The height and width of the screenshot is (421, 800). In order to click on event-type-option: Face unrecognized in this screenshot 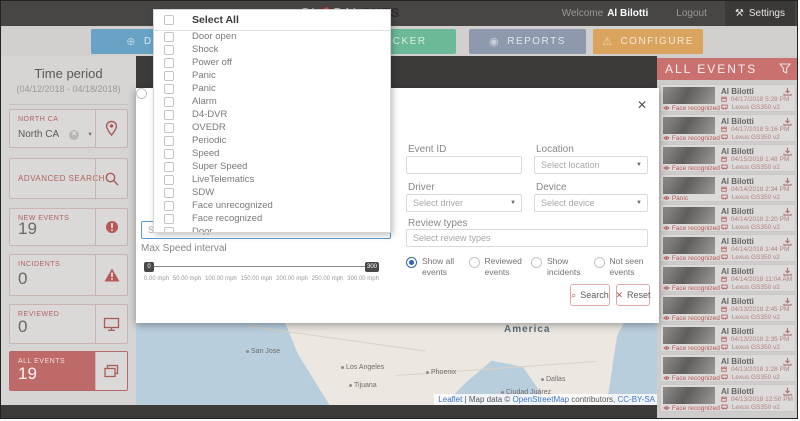, I will do `click(272, 206)`.